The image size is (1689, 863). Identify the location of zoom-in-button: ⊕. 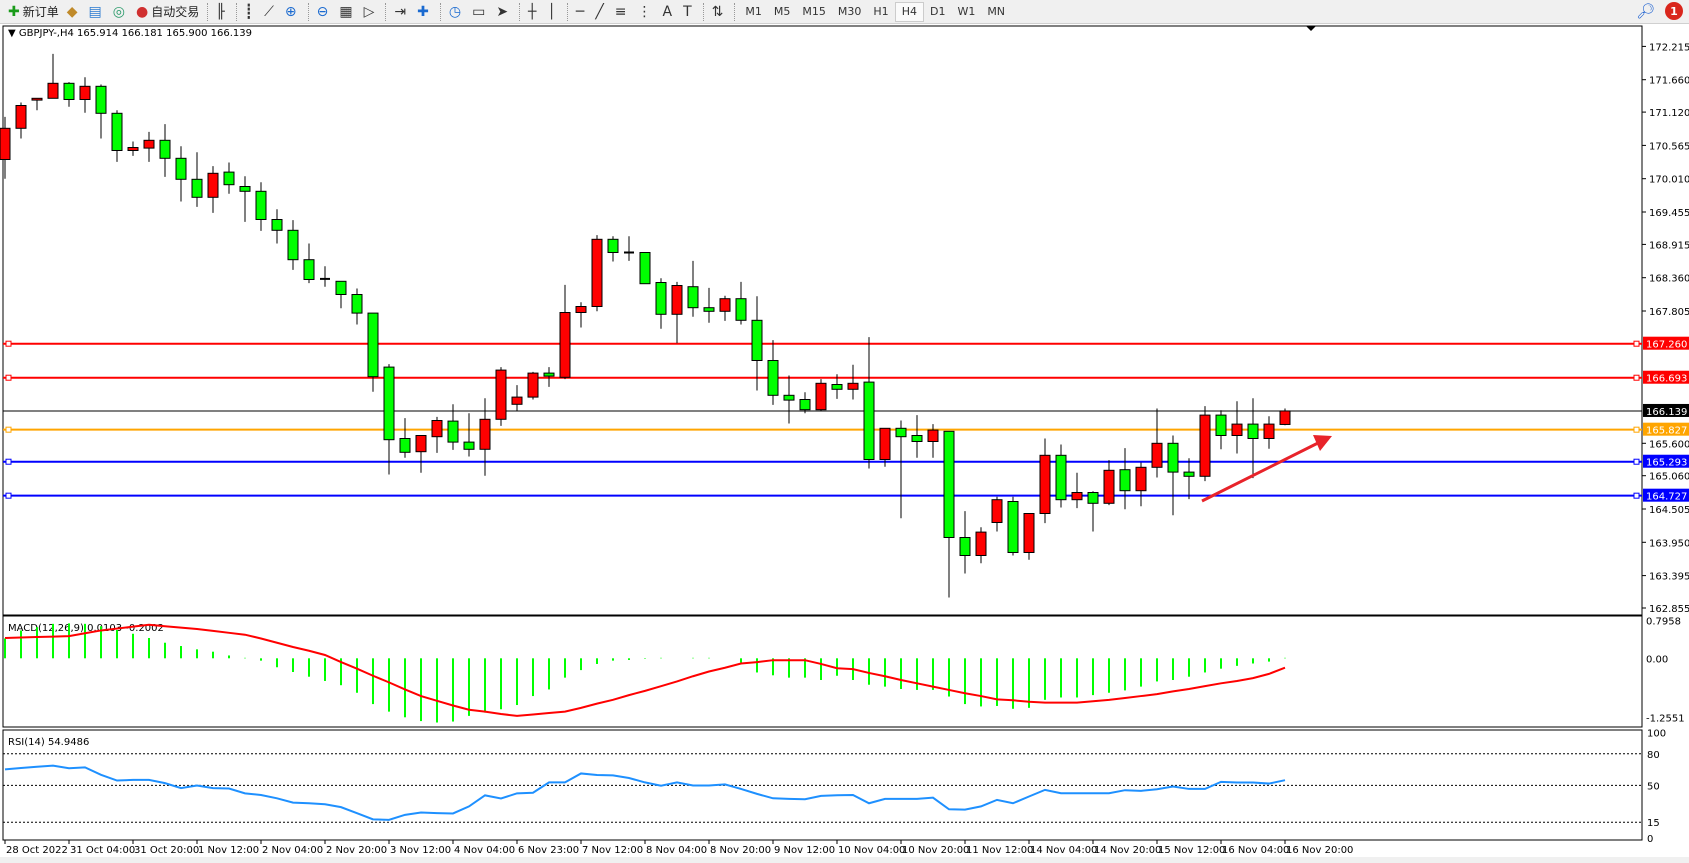
(292, 12).